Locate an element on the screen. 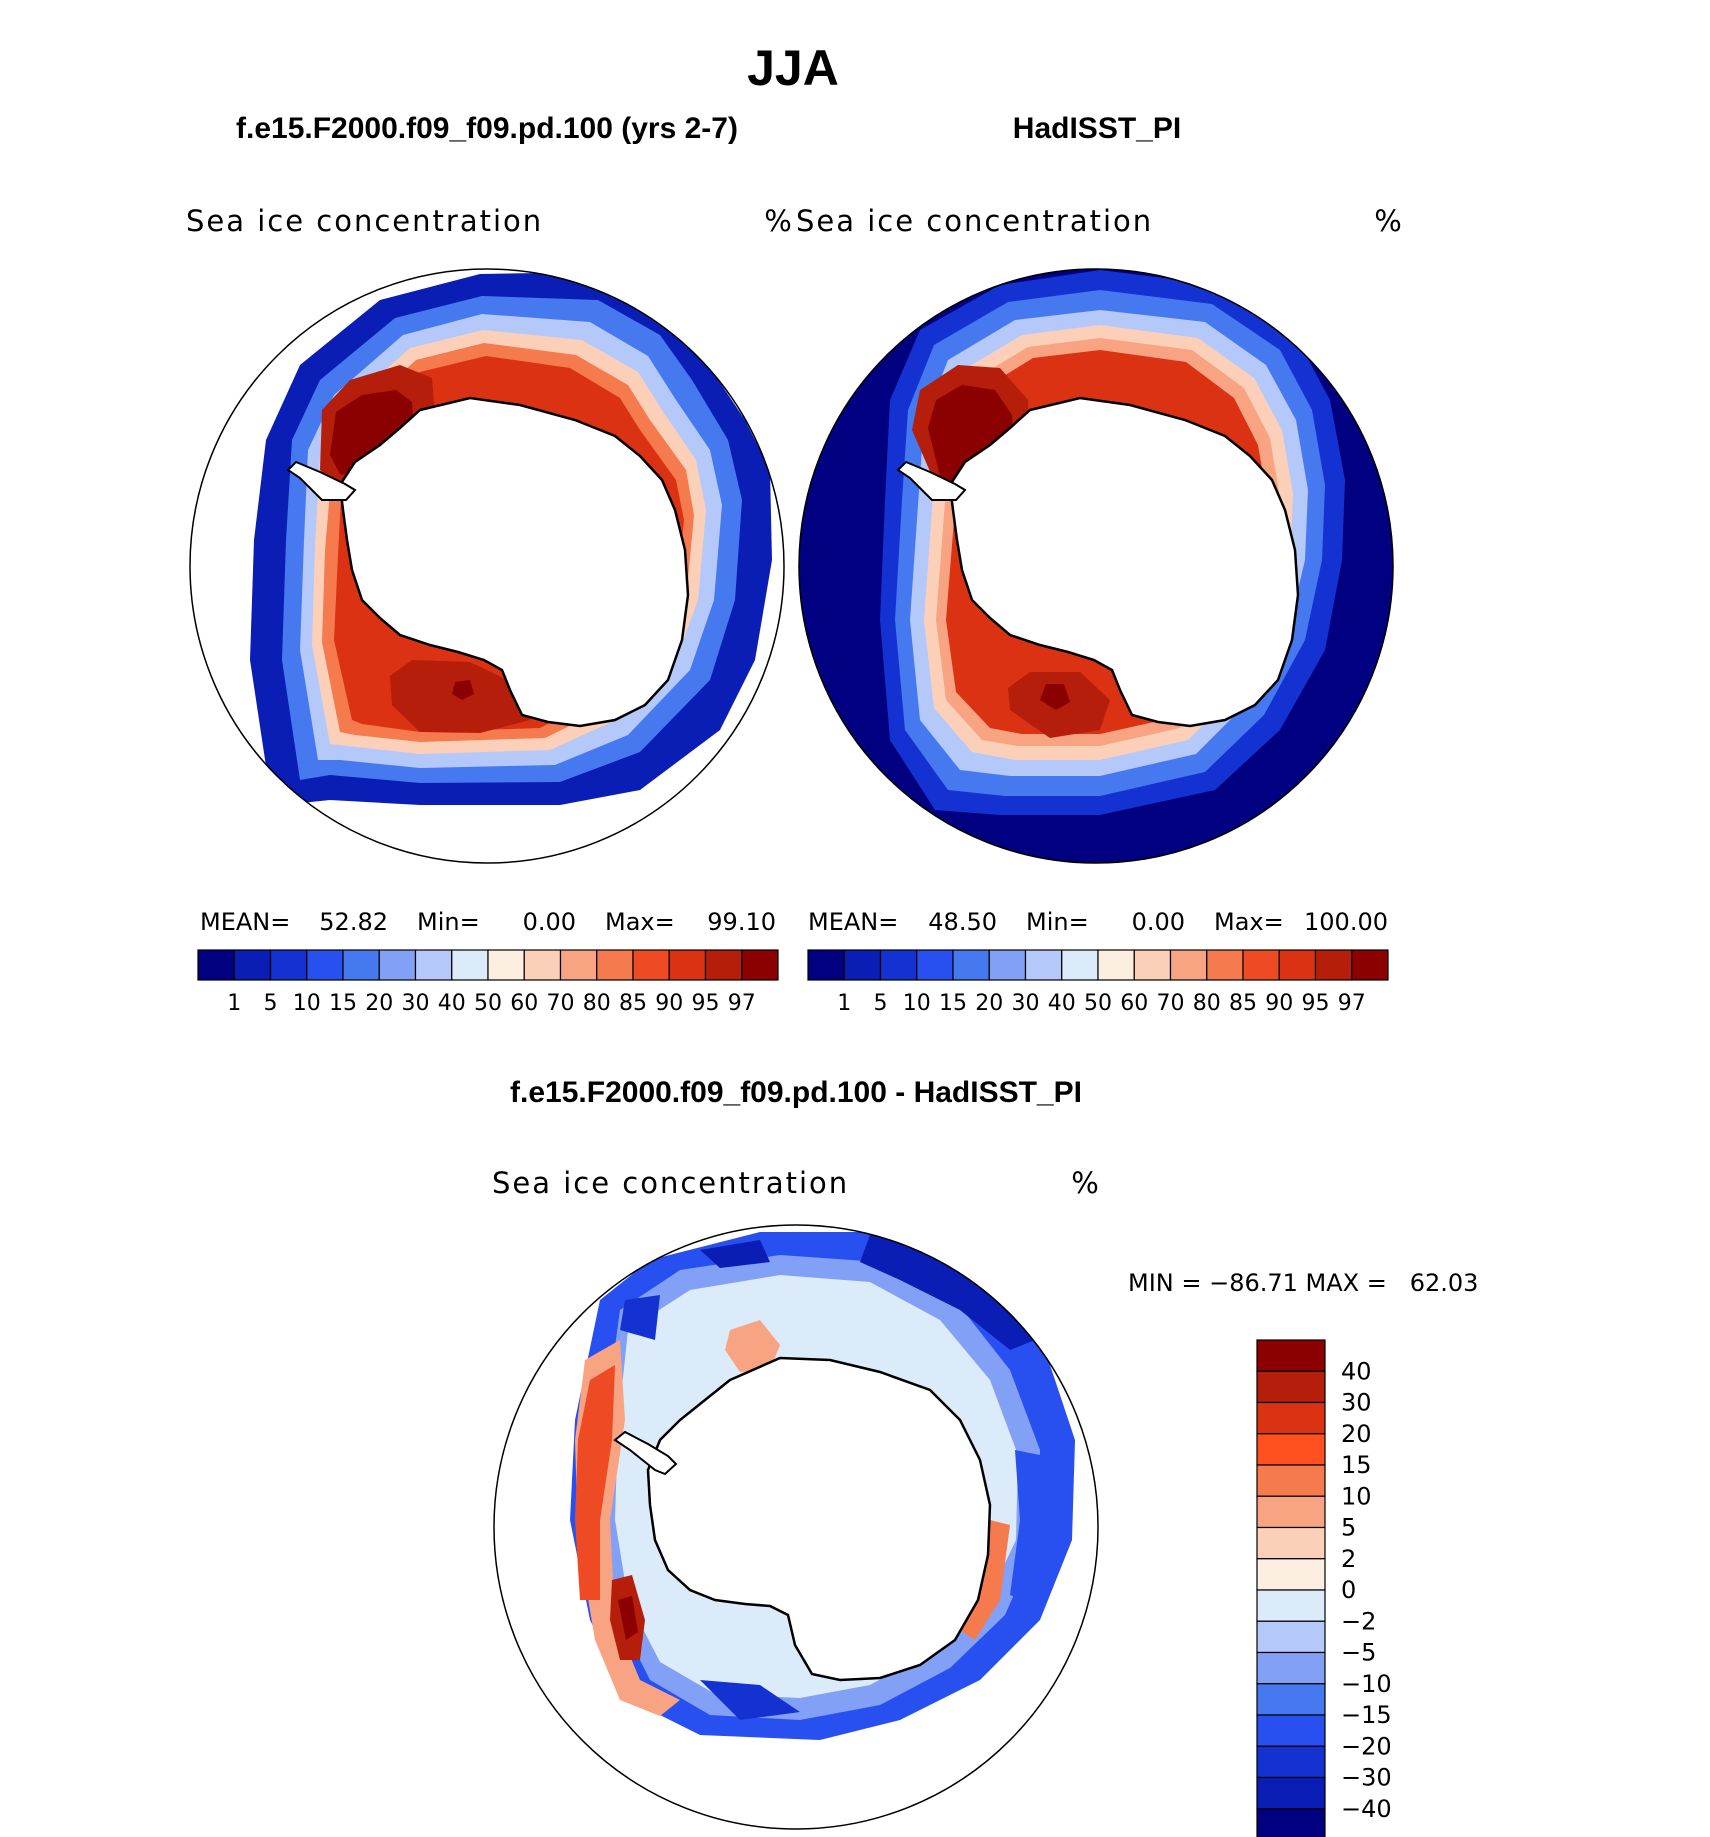 The width and height of the screenshot is (1710, 1837). panel-b-mean-value: 48.50 is located at coordinates (962, 922).